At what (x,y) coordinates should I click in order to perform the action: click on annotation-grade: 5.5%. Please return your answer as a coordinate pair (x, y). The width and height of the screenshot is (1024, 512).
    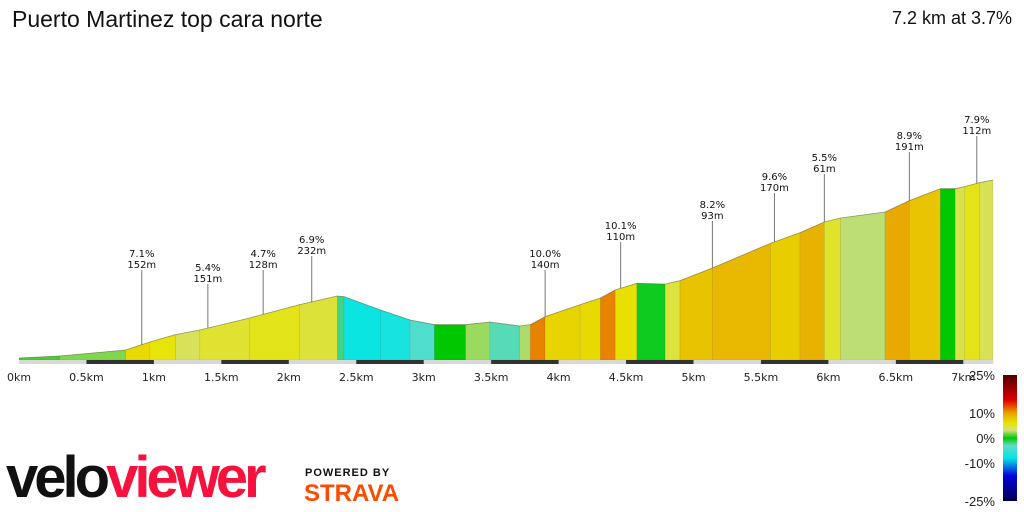
    Looking at the image, I should click on (824, 158).